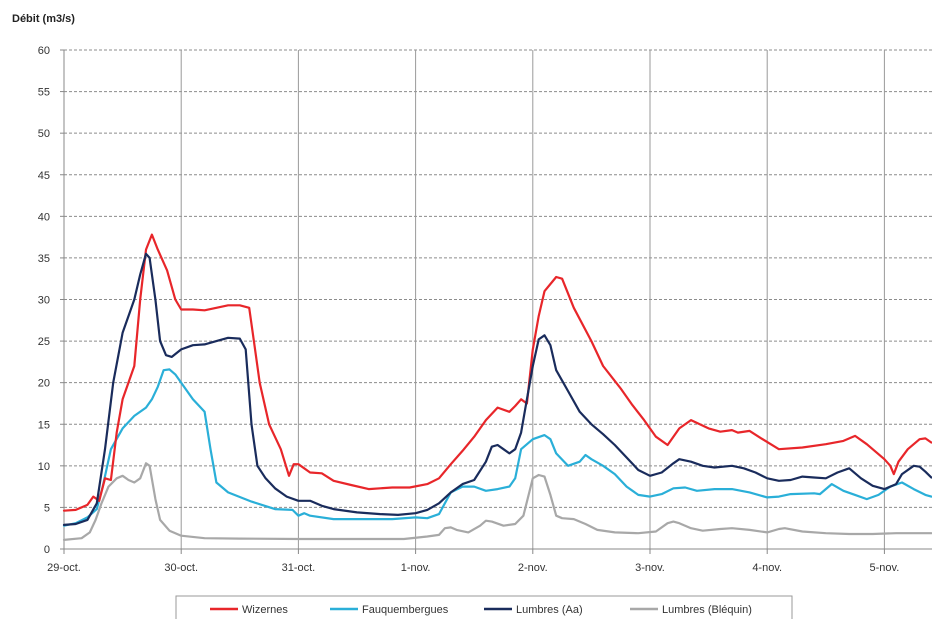  I want to click on y-tick-label: 55, so click(44, 93).